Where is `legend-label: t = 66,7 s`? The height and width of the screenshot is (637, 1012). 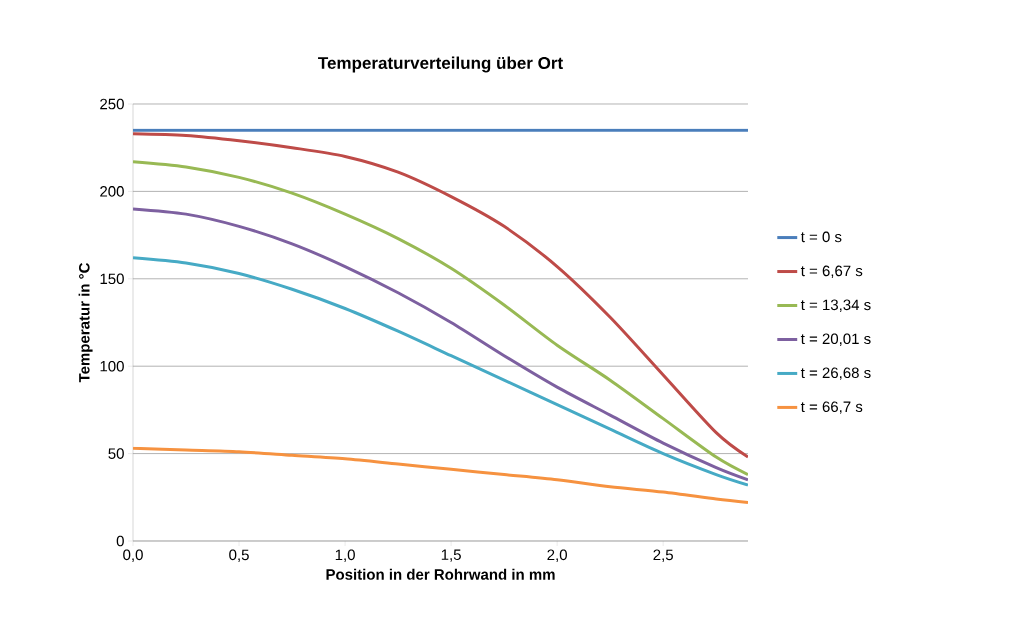
legend-label: t = 66,7 s is located at coordinates (831, 407).